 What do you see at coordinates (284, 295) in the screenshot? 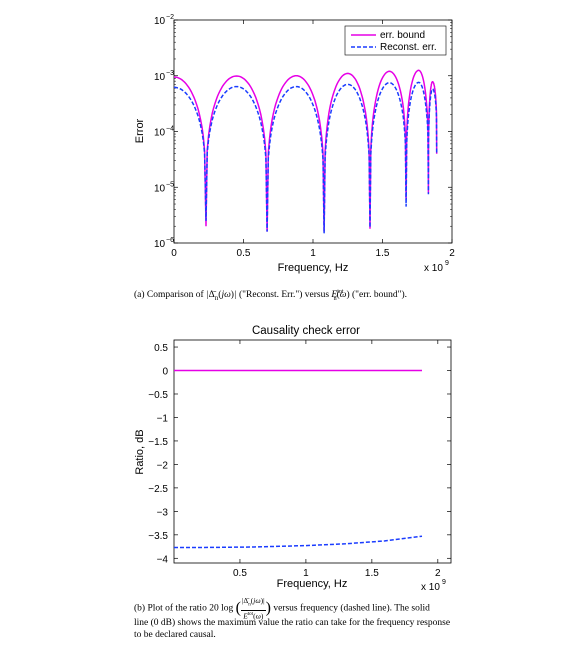
I see `caption-a-mid: ("Reconst. Err.") versus` at bounding box center [284, 295].